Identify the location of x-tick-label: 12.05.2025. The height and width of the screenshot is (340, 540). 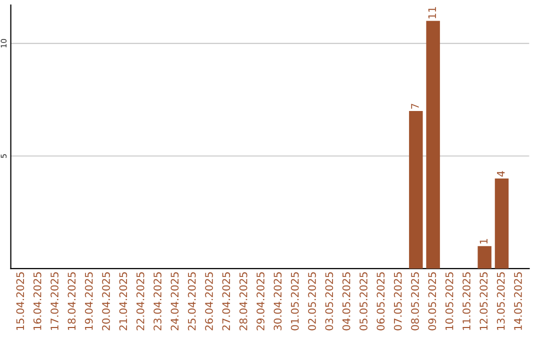
(484, 301).